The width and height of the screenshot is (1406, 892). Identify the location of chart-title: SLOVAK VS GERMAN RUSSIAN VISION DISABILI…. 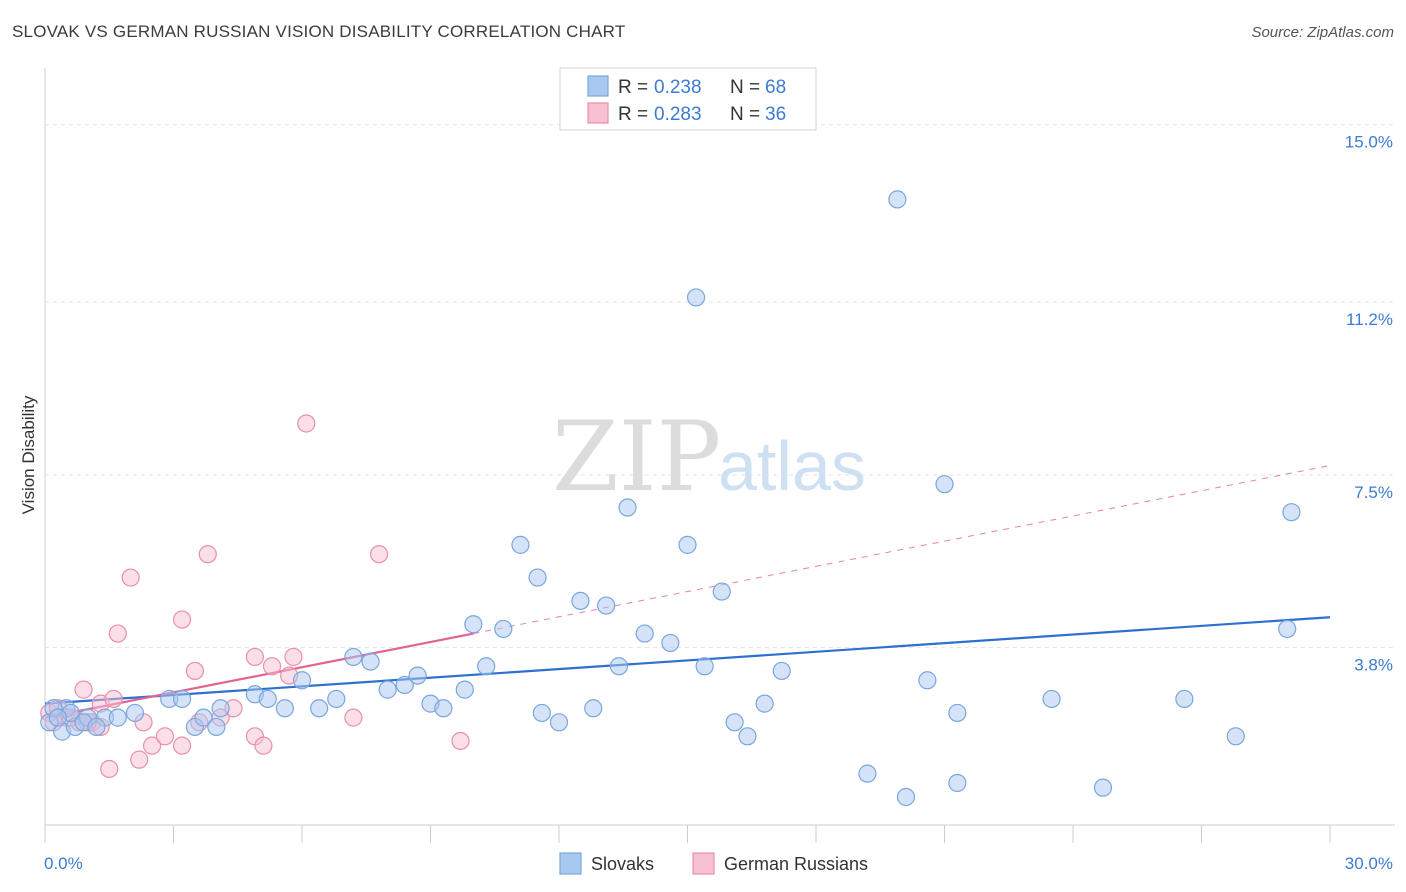
(319, 31).